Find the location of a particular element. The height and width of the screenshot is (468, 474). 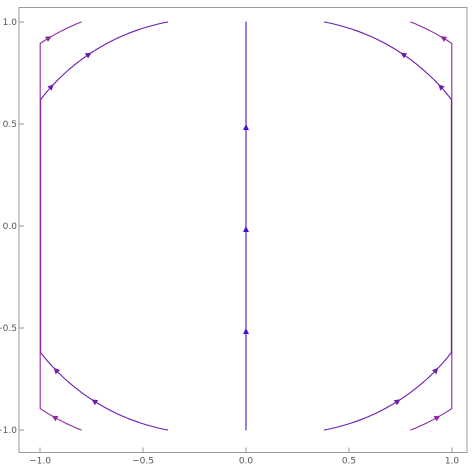

y-tick-label-4: 1.0 is located at coordinates (10, 23).